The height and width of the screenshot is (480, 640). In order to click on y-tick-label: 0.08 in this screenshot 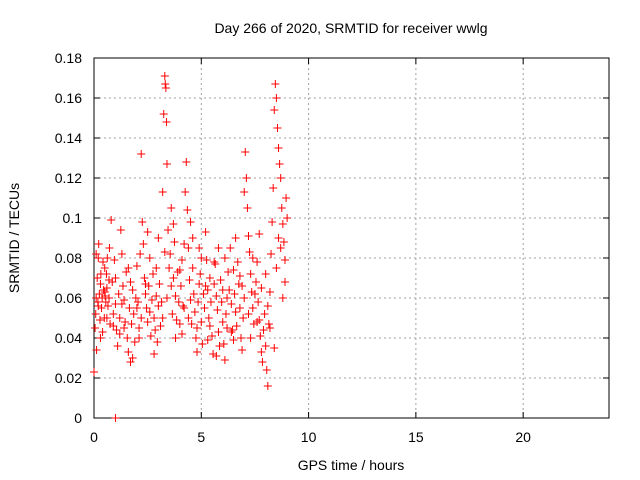, I will do `click(68, 258)`.